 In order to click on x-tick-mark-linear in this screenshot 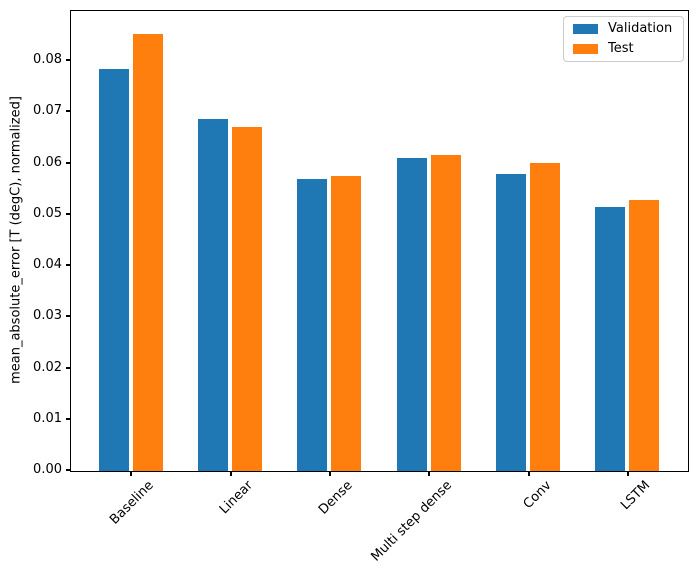, I will do `click(230, 473)`.